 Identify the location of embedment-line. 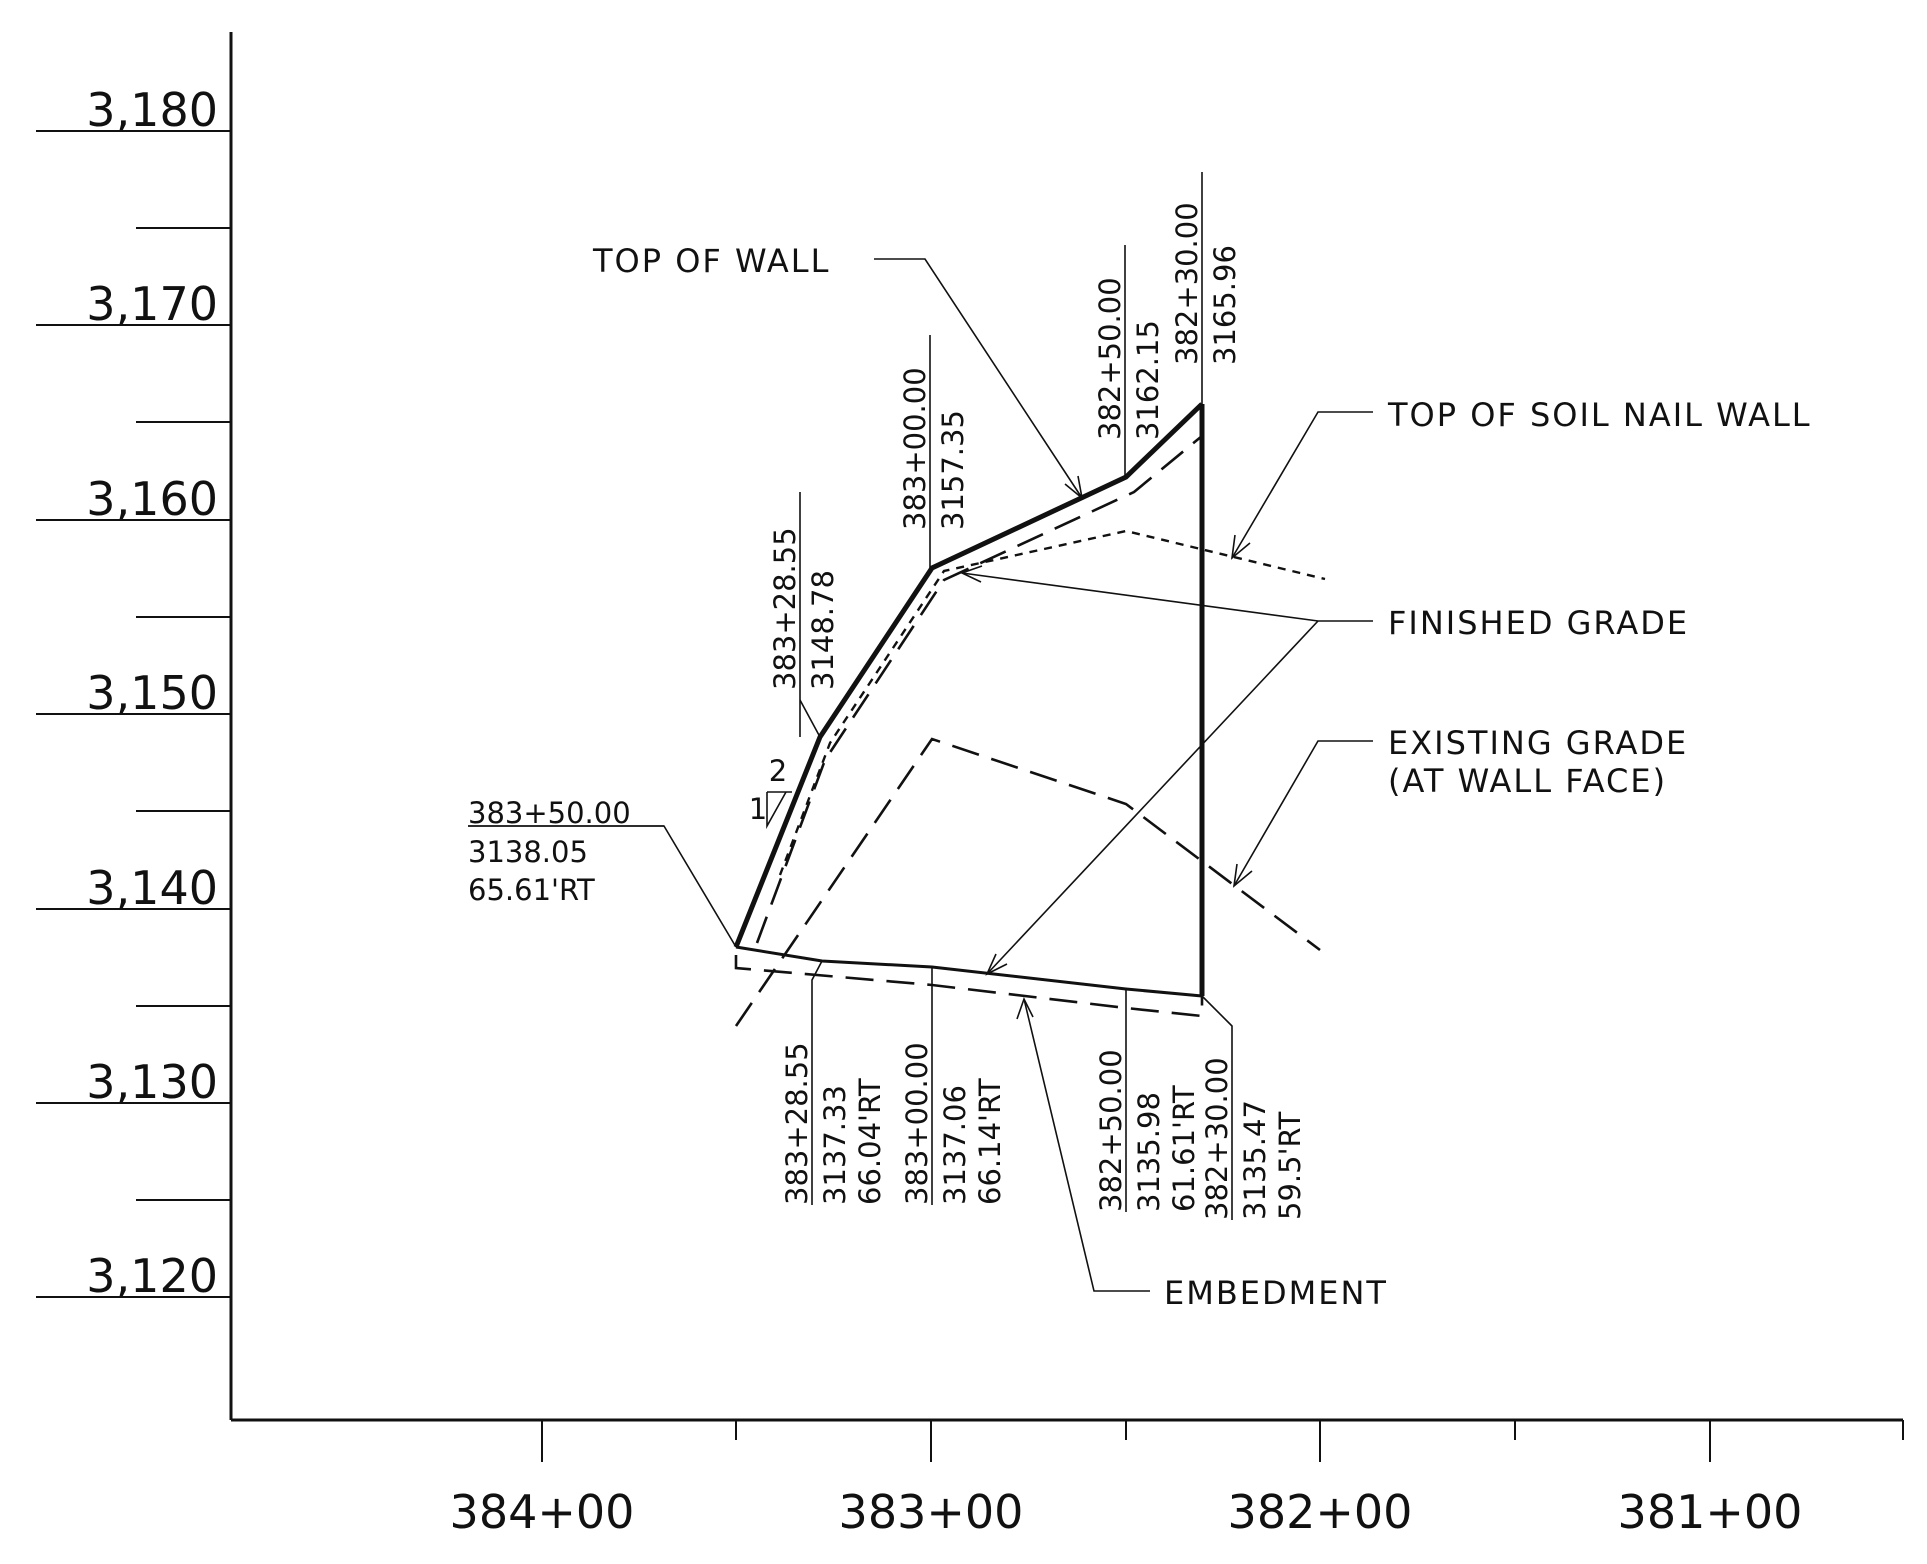
(969, 986).